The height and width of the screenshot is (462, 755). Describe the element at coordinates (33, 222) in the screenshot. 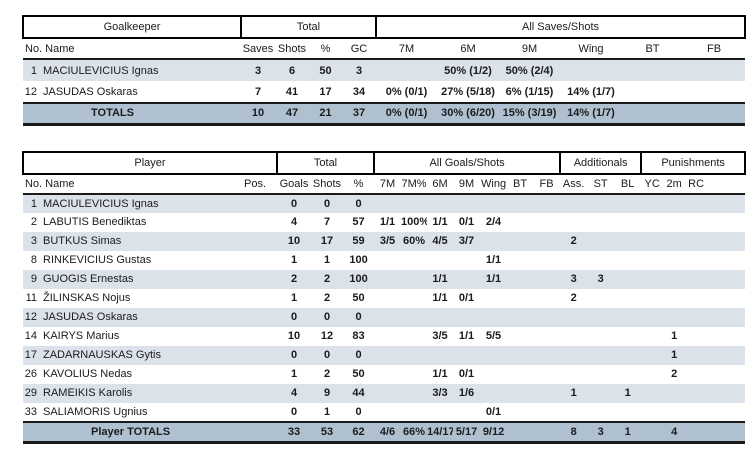

I see `player-number: 2` at that location.